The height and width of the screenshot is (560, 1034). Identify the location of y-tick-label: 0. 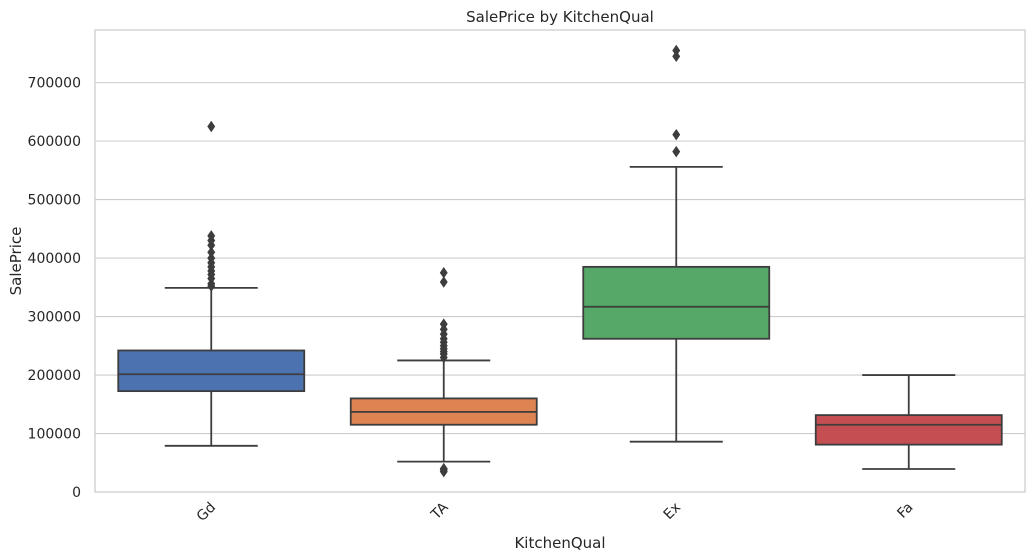
(76, 493).